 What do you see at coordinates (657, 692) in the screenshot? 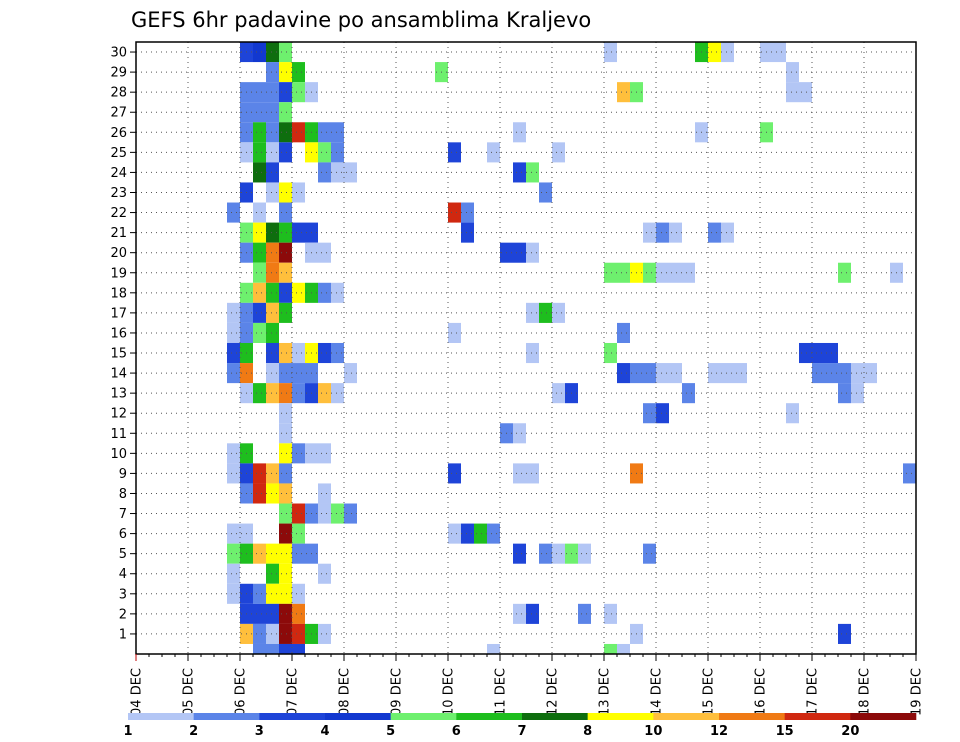
I see `x-tick-label: 14 DEC` at bounding box center [657, 692].